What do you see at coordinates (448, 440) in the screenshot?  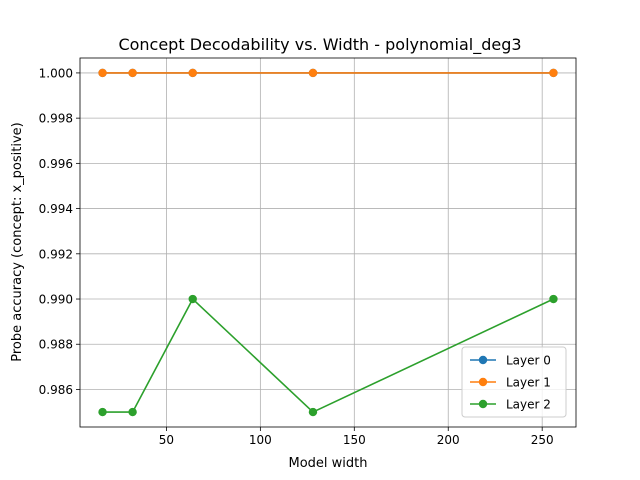 I see `x-tick-label: 200` at bounding box center [448, 440].